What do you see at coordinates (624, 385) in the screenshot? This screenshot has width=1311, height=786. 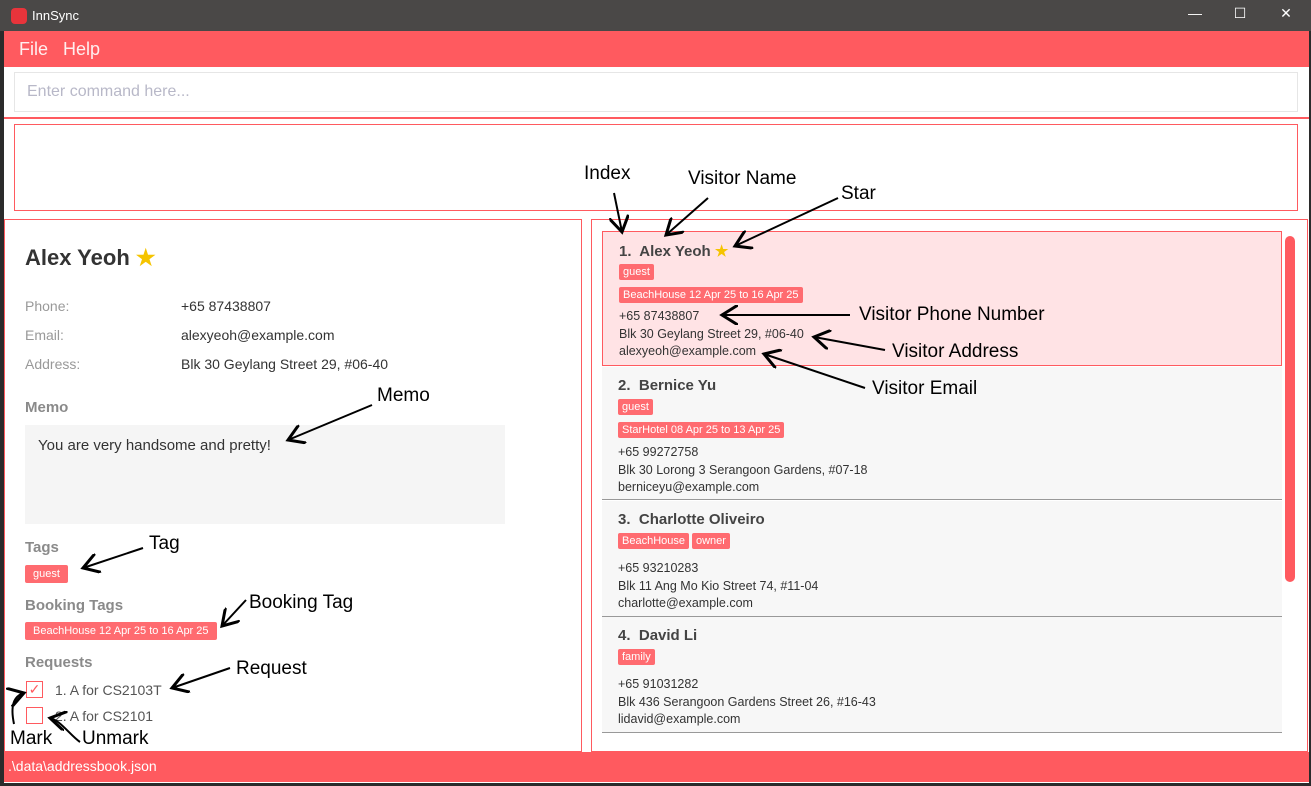 I see `card-index: 2.` at bounding box center [624, 385].